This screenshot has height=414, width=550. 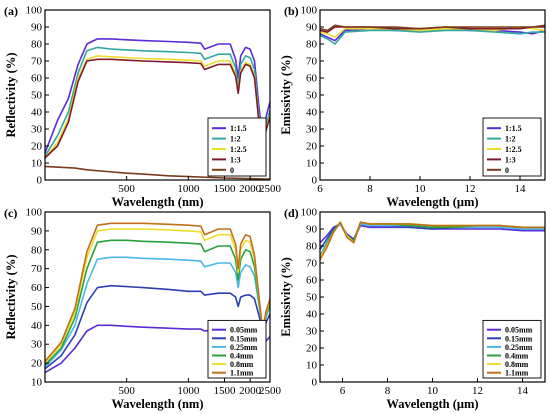 What do you see at coordinates (510, 139) in the screenshot?
I see `legend-label: 1:2` at bounding box center [510, 139].